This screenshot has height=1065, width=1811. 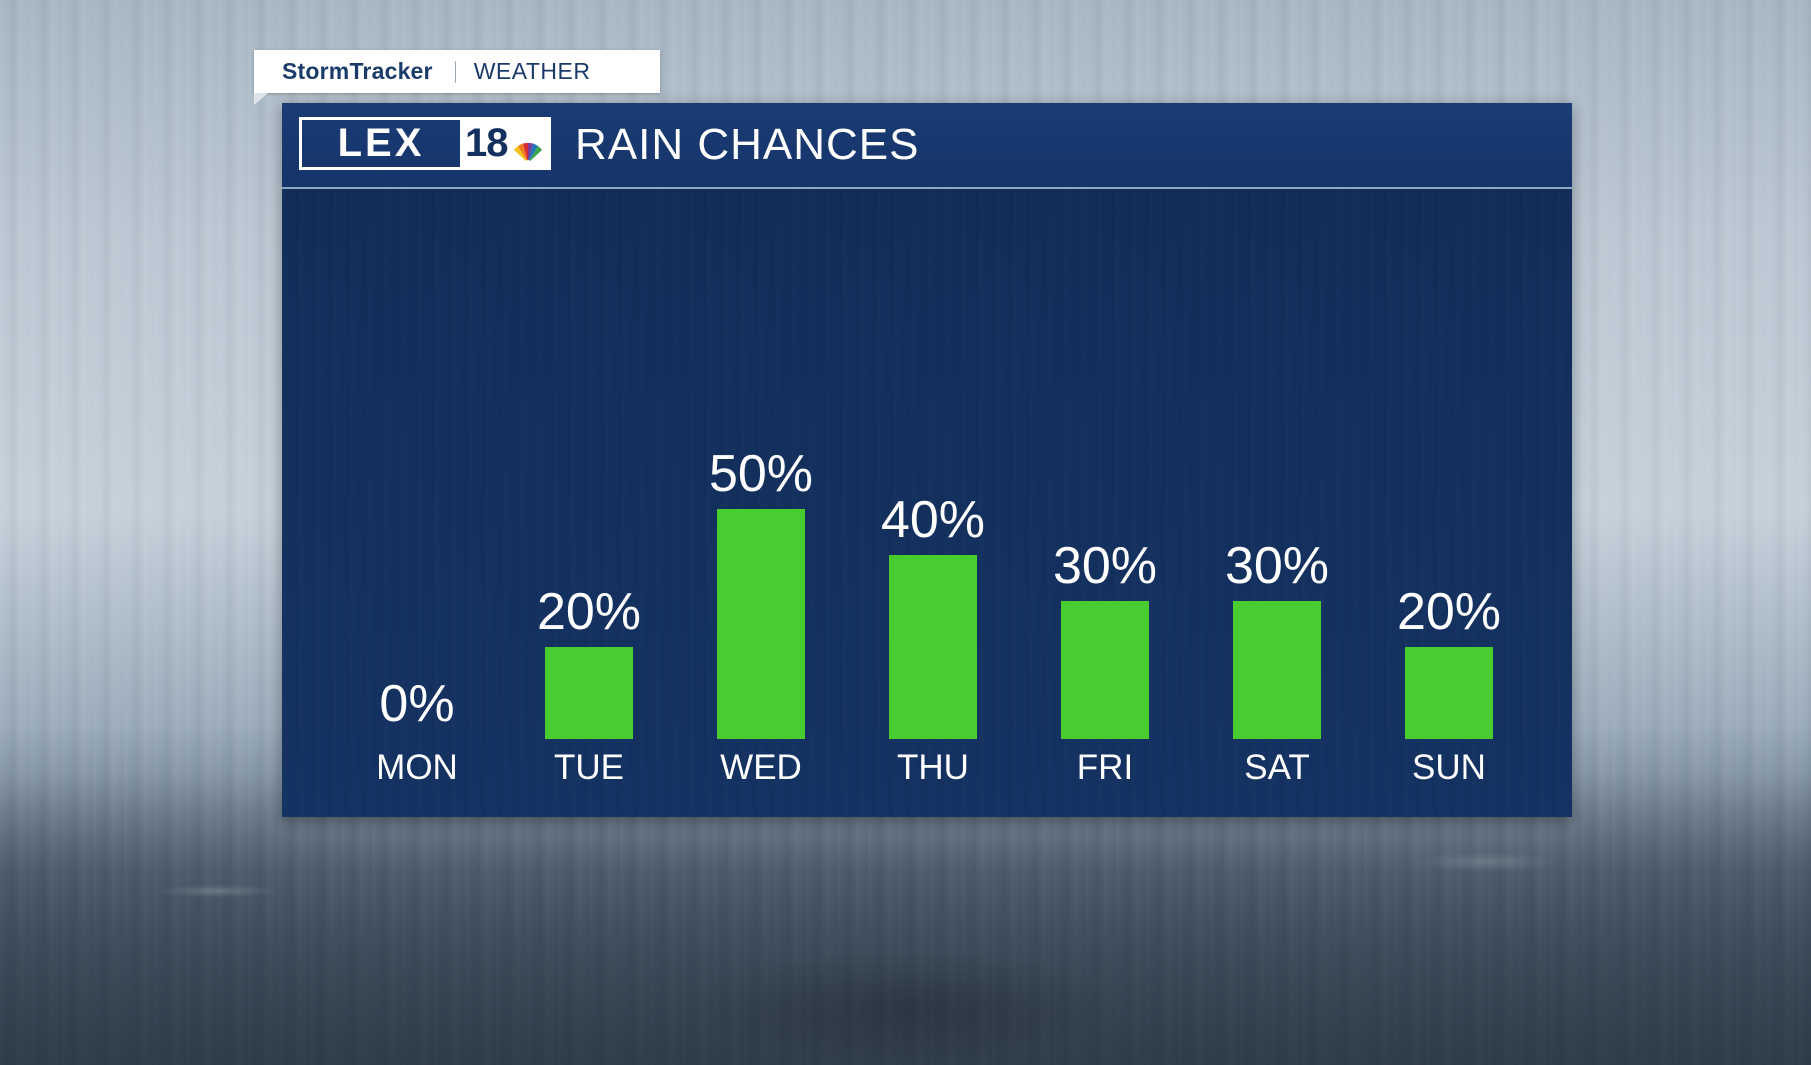 What do you see at coordinates (1449, 767) in the screenshot?
I see `day-label-sun: SUN` at bounding box center [1449, 767].